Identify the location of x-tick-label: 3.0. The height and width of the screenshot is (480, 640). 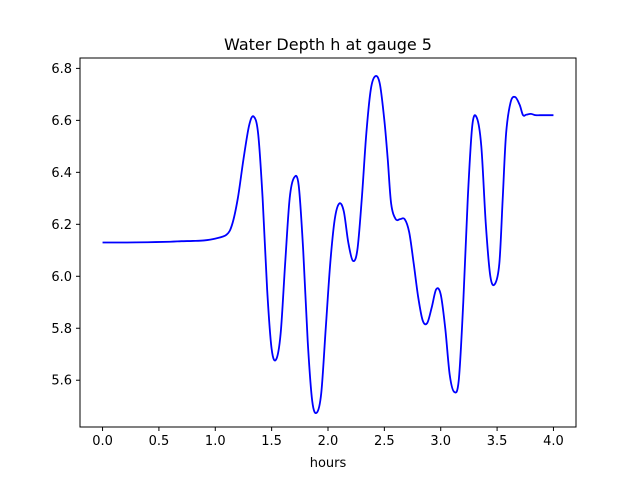
(440, 441).